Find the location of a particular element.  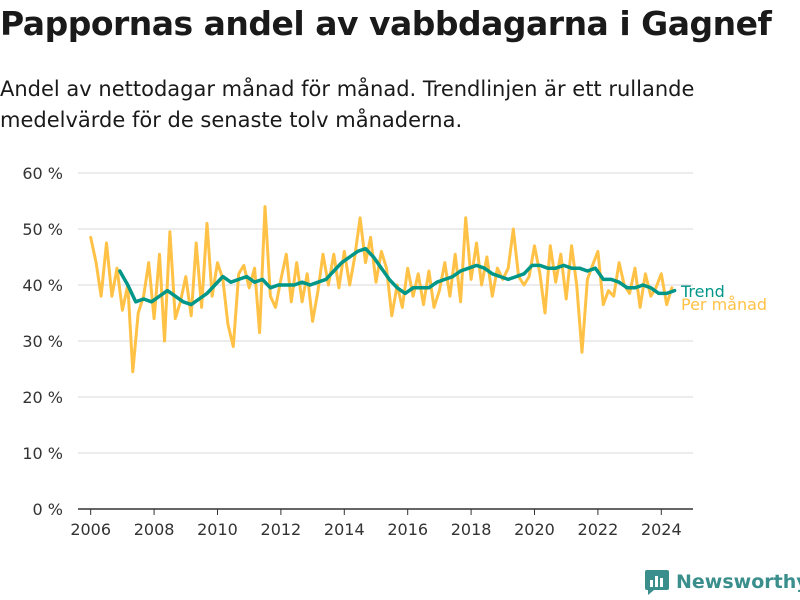

x-tick-label: 2008 is located at coordinates (154, 529).